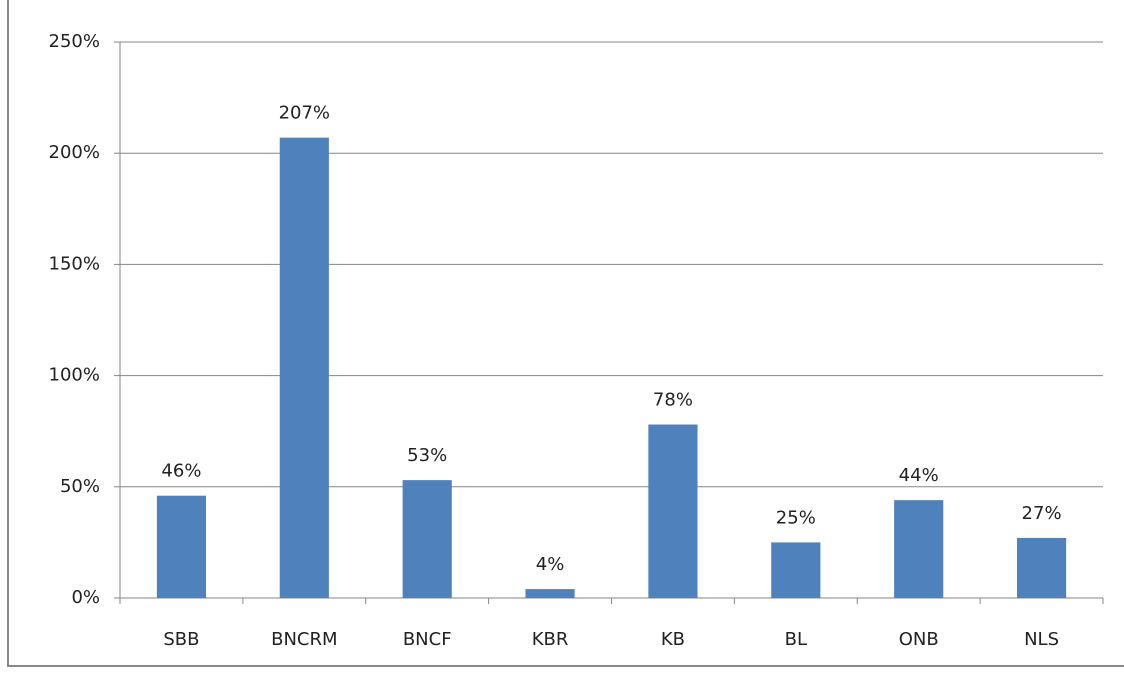 The height and width of the screenshot is (677, 1124). What do you see at coordinates (74, 152) in the screenshot?
I see `y-tick-label: 200%` at bounding box center [74, 152].